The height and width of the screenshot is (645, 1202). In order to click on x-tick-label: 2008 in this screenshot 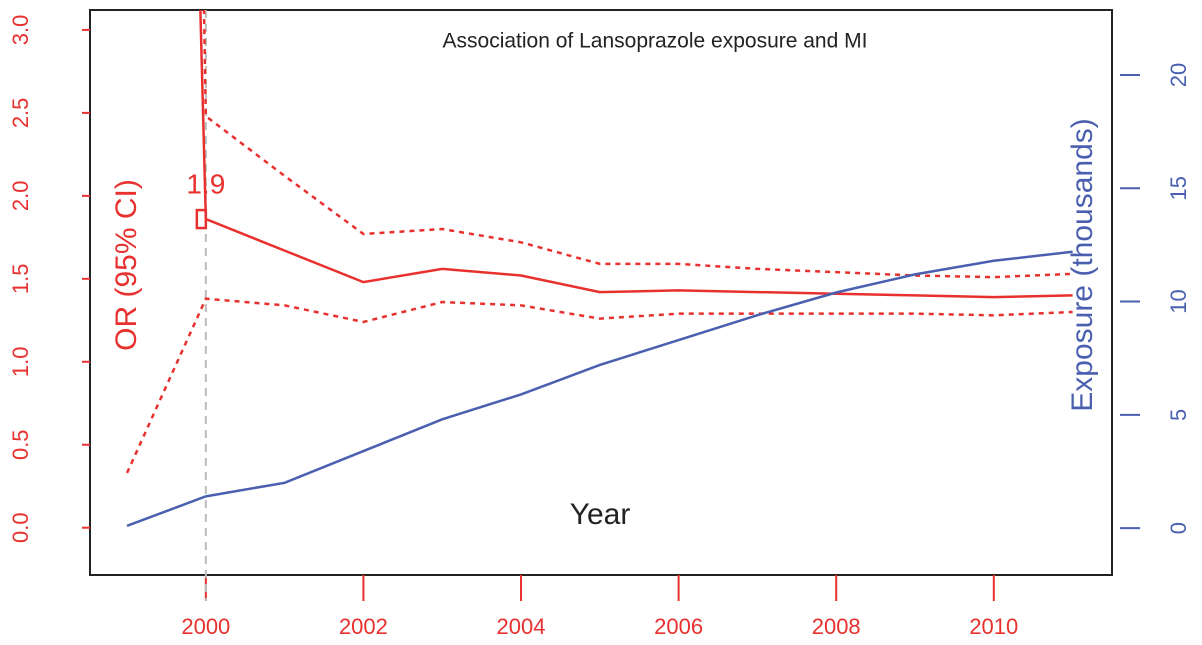, I will do `click(836, 626)`.